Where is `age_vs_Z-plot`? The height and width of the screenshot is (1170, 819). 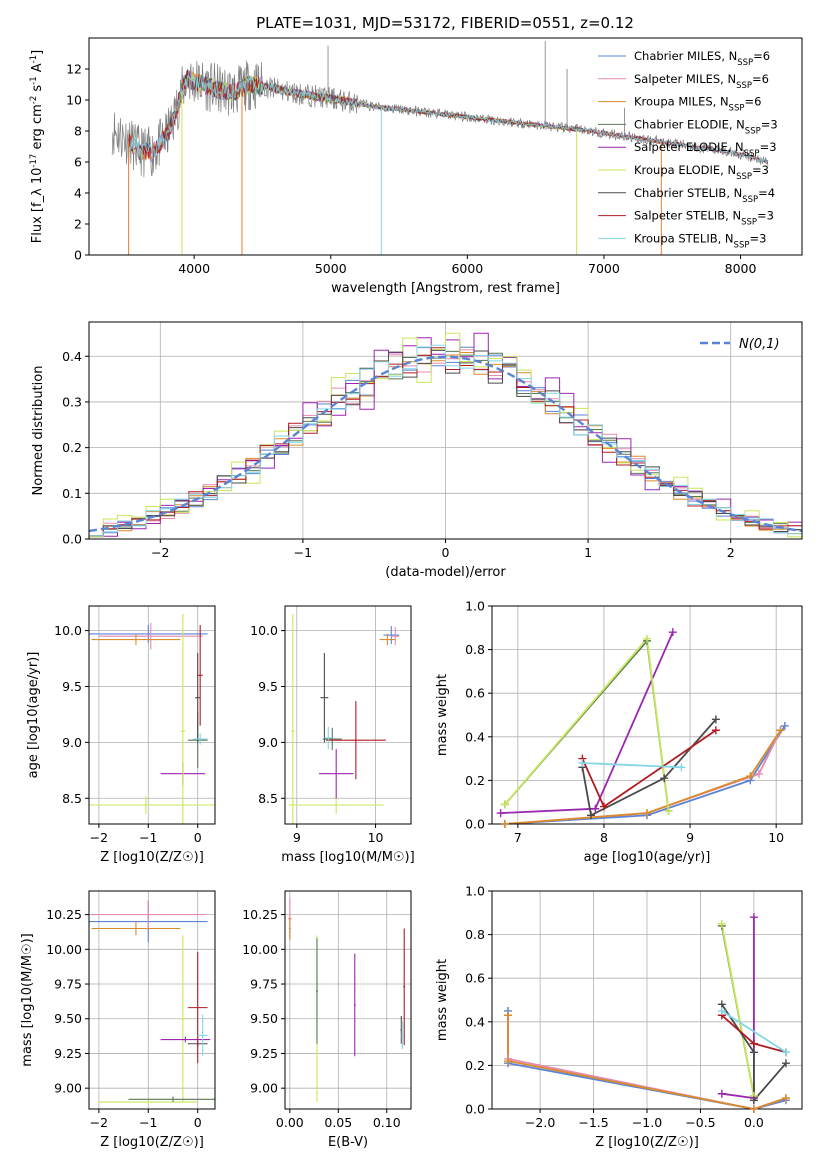
age_vs_Z-plot is located at coordinates (152, 718).